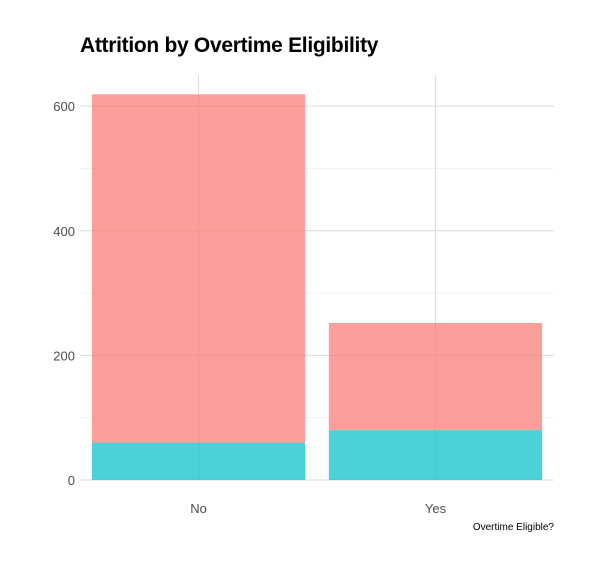 The height and width of the screenshot is (572, 594). Describe the element at coordinates (64, 355) in the screenshot. I see `y-tick-label: 200` at that location.